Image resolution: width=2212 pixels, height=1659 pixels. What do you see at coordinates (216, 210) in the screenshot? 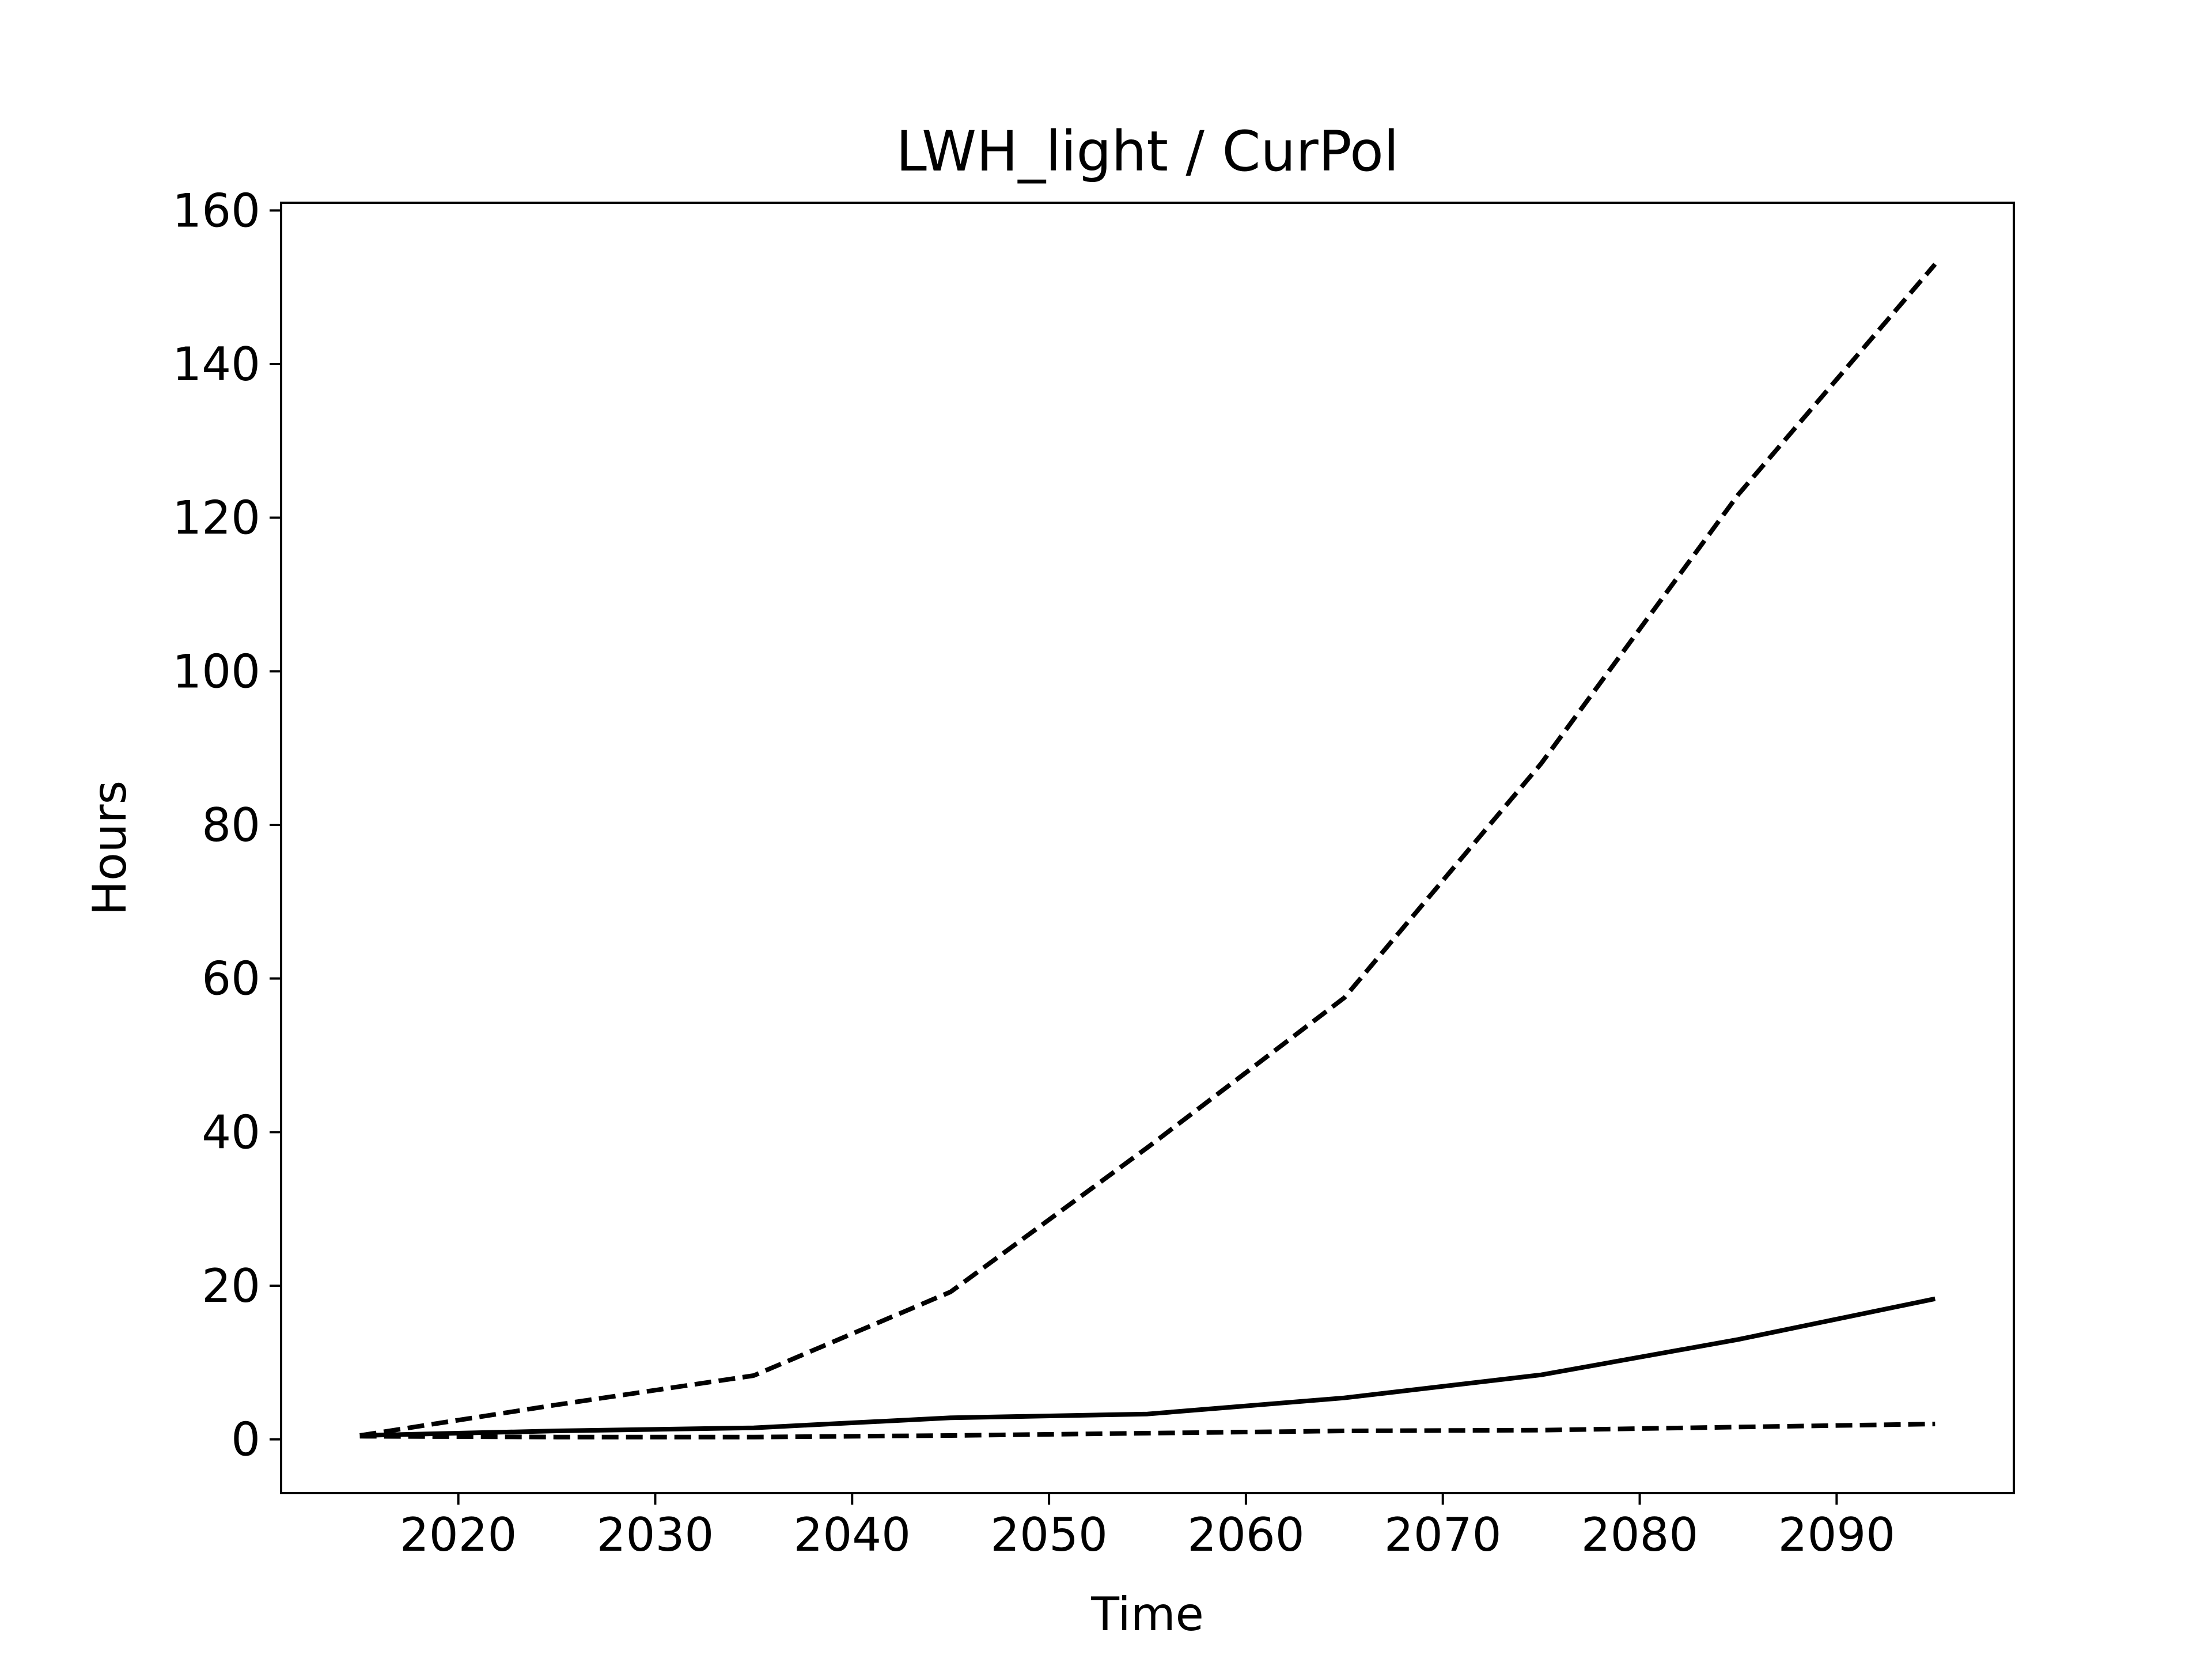
I see `y-tick-label: 160` at bounding box center [216, 210].